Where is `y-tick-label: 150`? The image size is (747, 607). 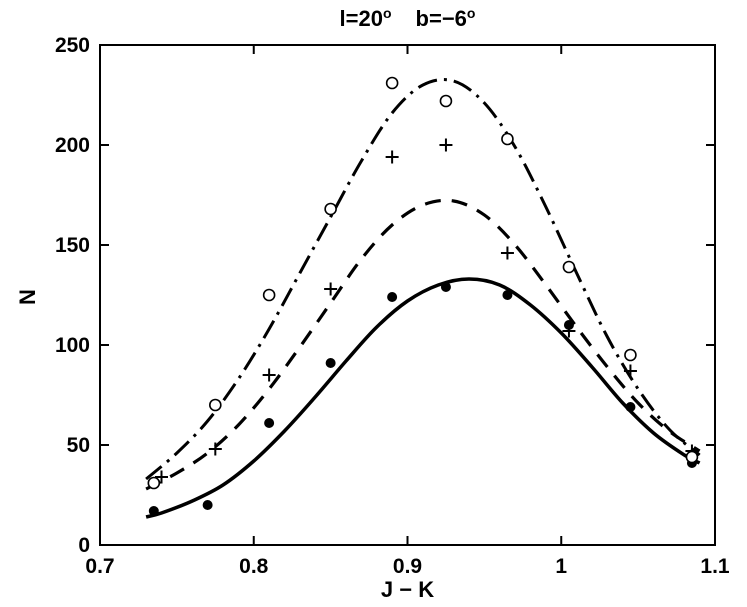 y-tick-label: 150 is located at coordinates (72, 245).